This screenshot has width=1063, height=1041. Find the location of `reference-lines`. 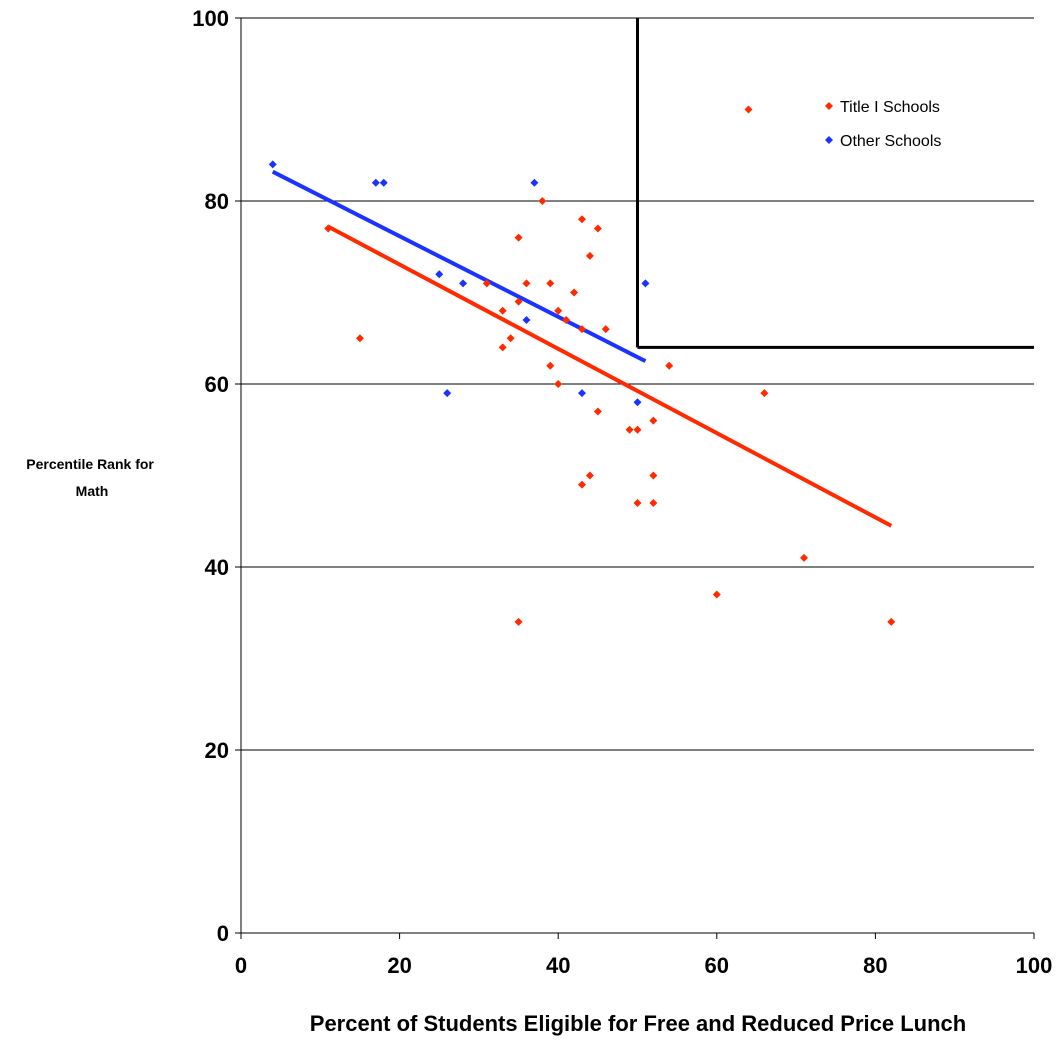

reference-lines is located at coordinates (835, 183).